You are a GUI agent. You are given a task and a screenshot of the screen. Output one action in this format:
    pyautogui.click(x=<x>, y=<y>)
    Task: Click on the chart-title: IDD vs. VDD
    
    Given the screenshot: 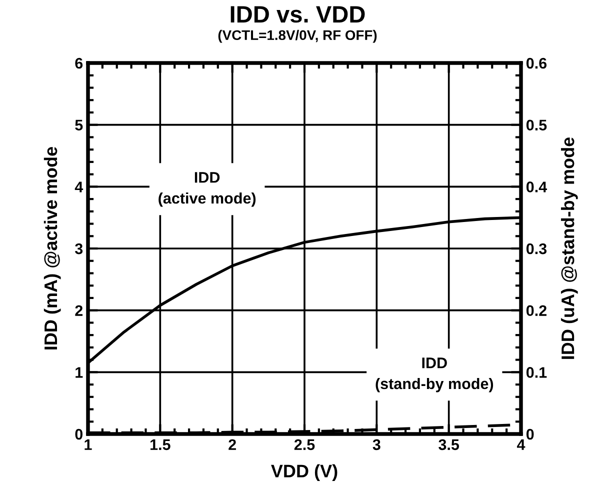 What is the action you would take?
    pyautogui.click(x=297, y=14)
    